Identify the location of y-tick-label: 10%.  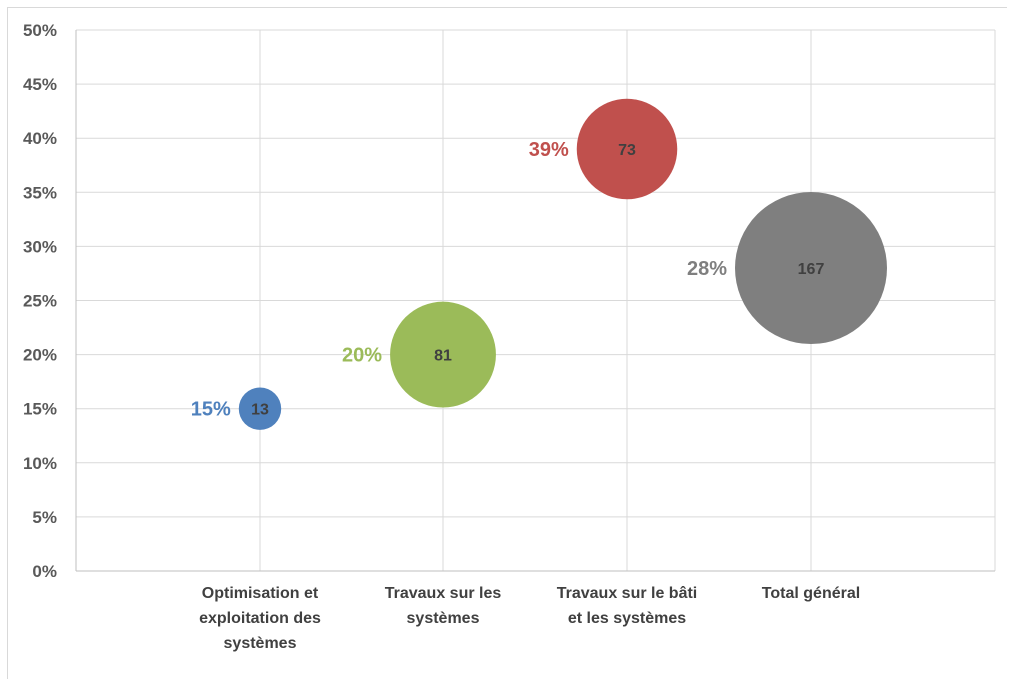
(40, 463).